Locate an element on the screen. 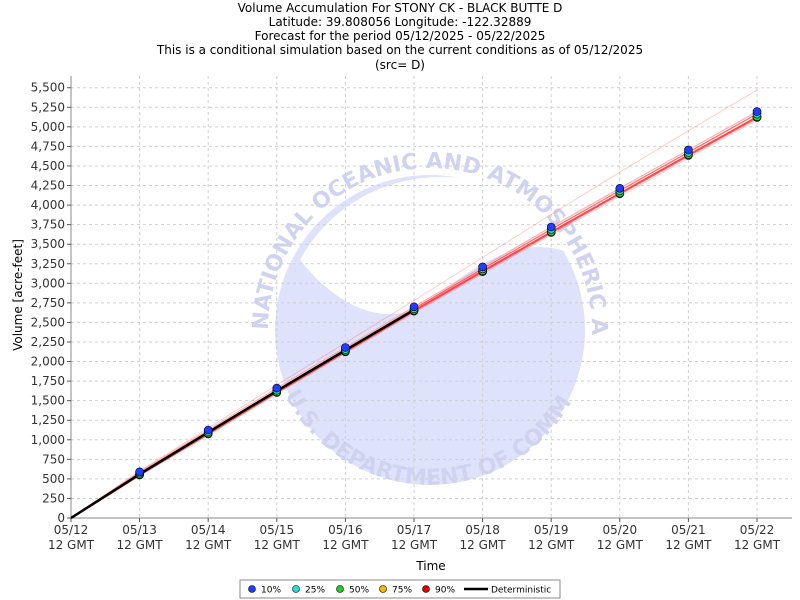 The height and width of the screenshot is (600, 800). legend-label: 50% is located at coordinates (359, 591).